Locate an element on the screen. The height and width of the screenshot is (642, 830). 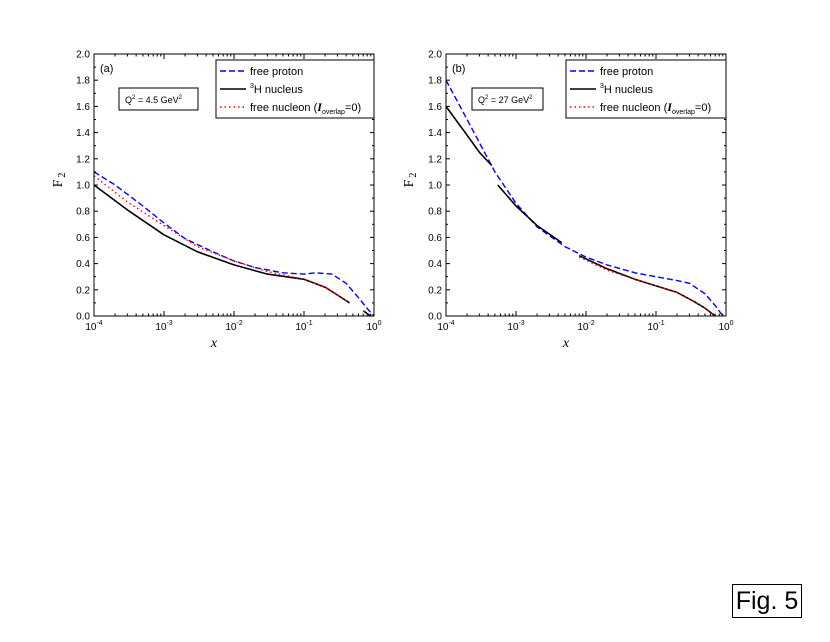
q2-annotation: Q2 = 4.5 GeV2 is located at coordinates (154, 100).